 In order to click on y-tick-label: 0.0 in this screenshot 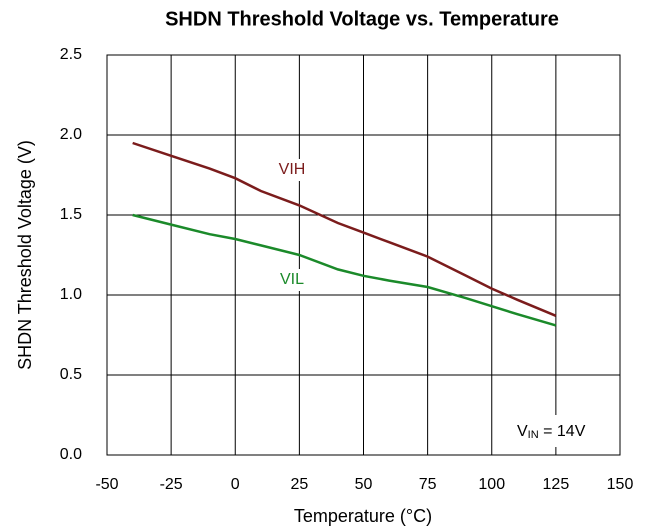, I will do `click(71, 454)`.